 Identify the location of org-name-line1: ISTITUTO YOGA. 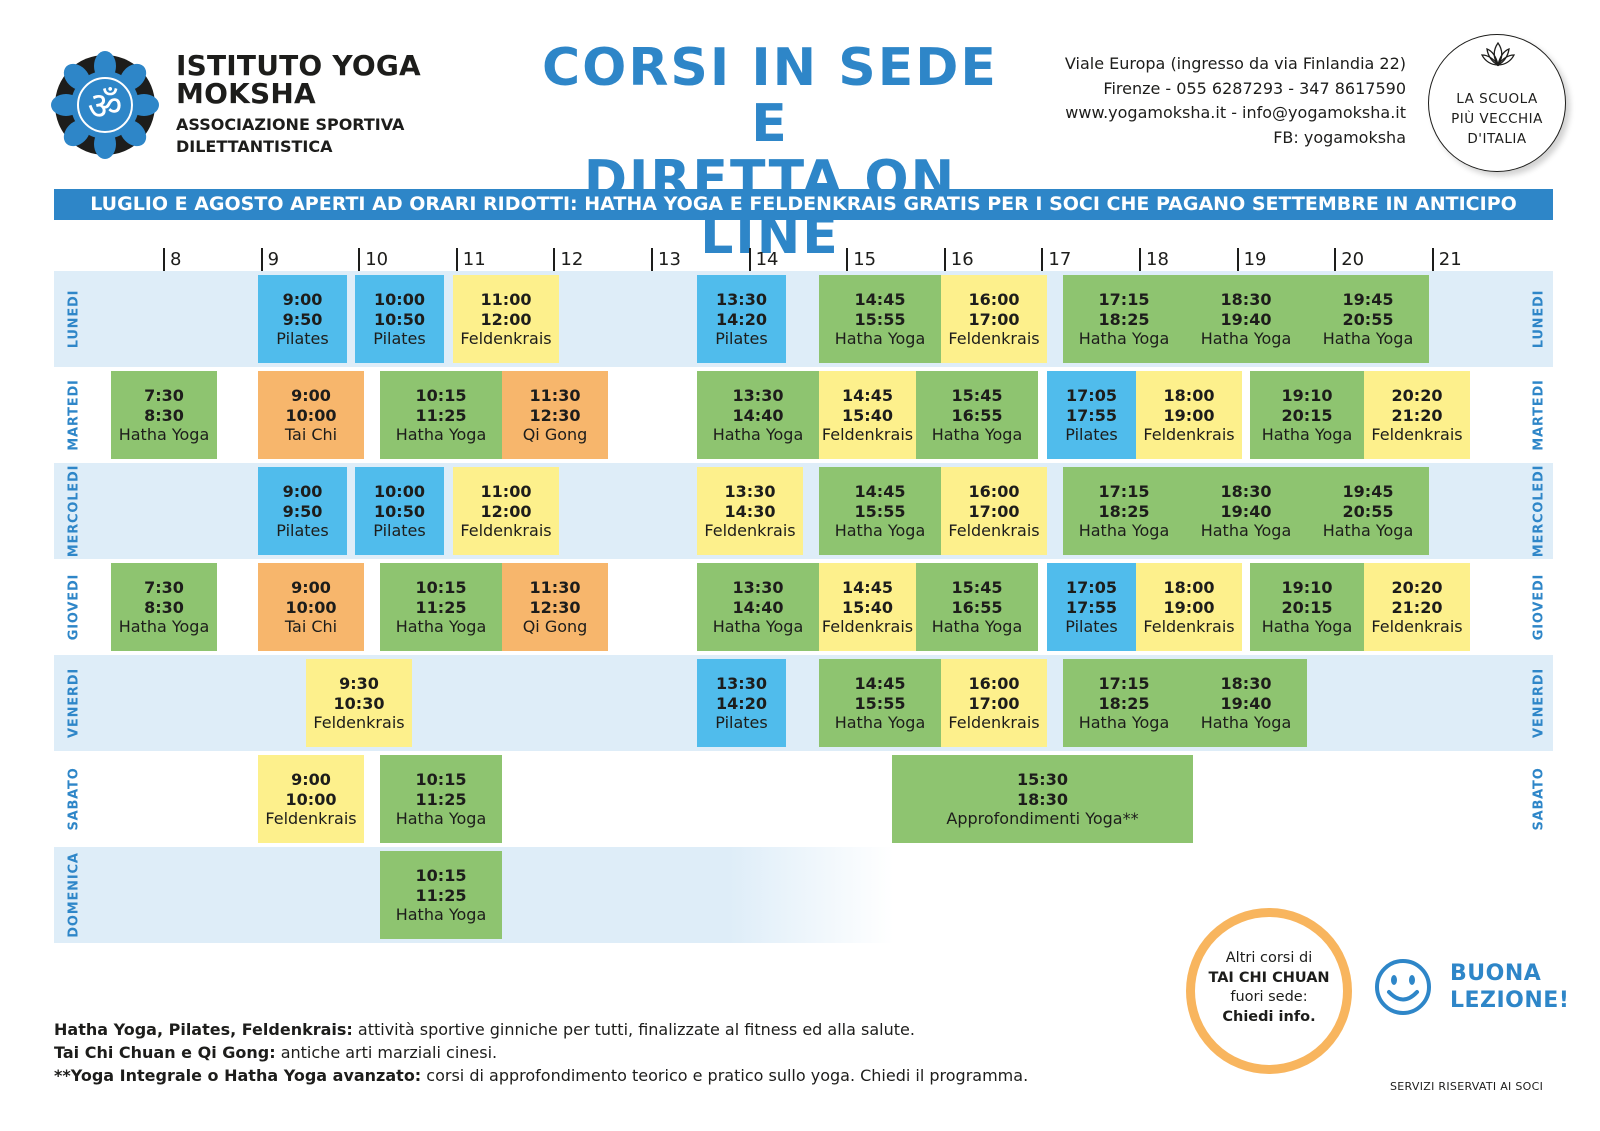
(298, 65).